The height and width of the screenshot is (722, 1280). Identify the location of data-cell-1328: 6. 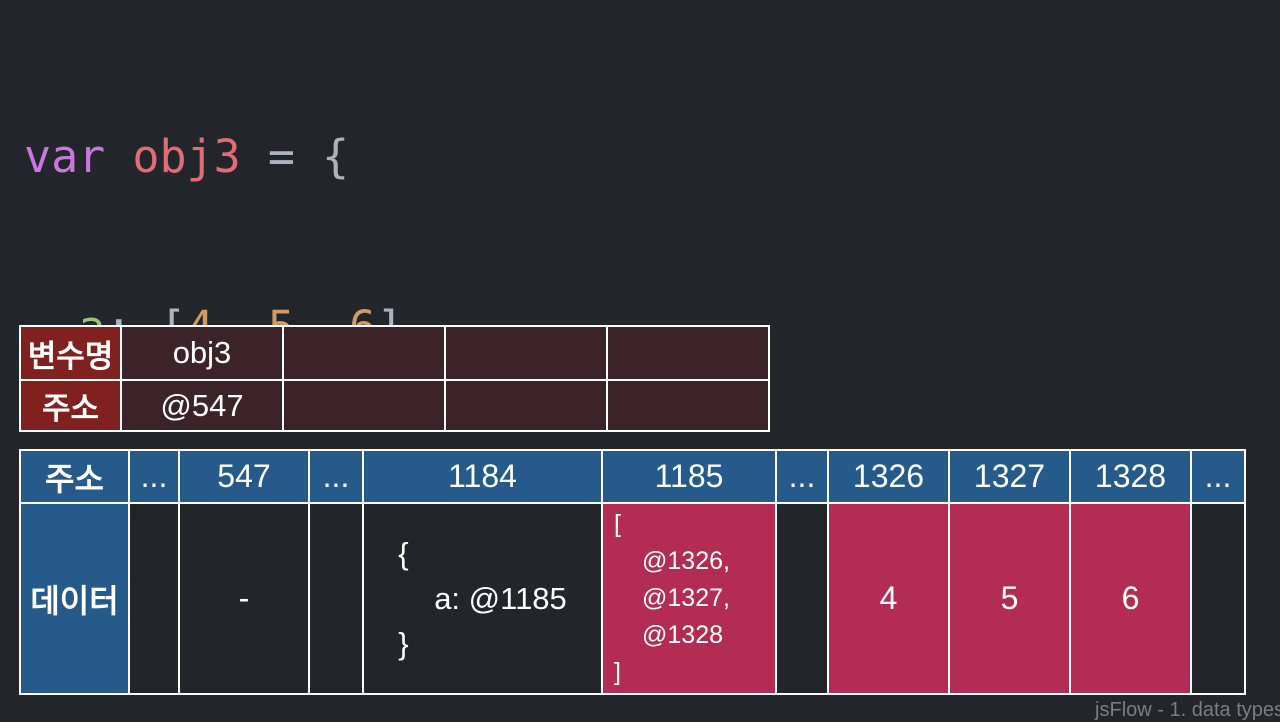
(1130, 598).